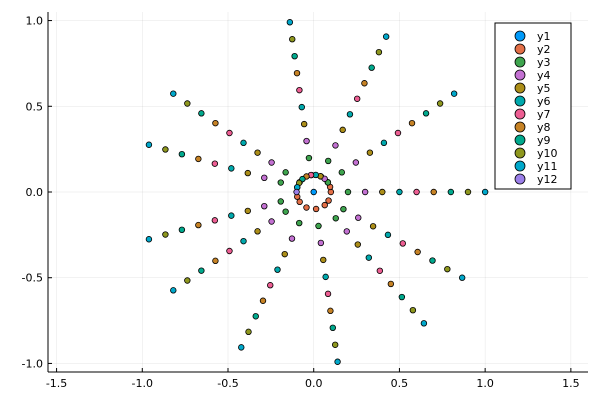  Describe the element at coordinates (544, 114) in the screenshot. I see `legend-label: y7` at that location.